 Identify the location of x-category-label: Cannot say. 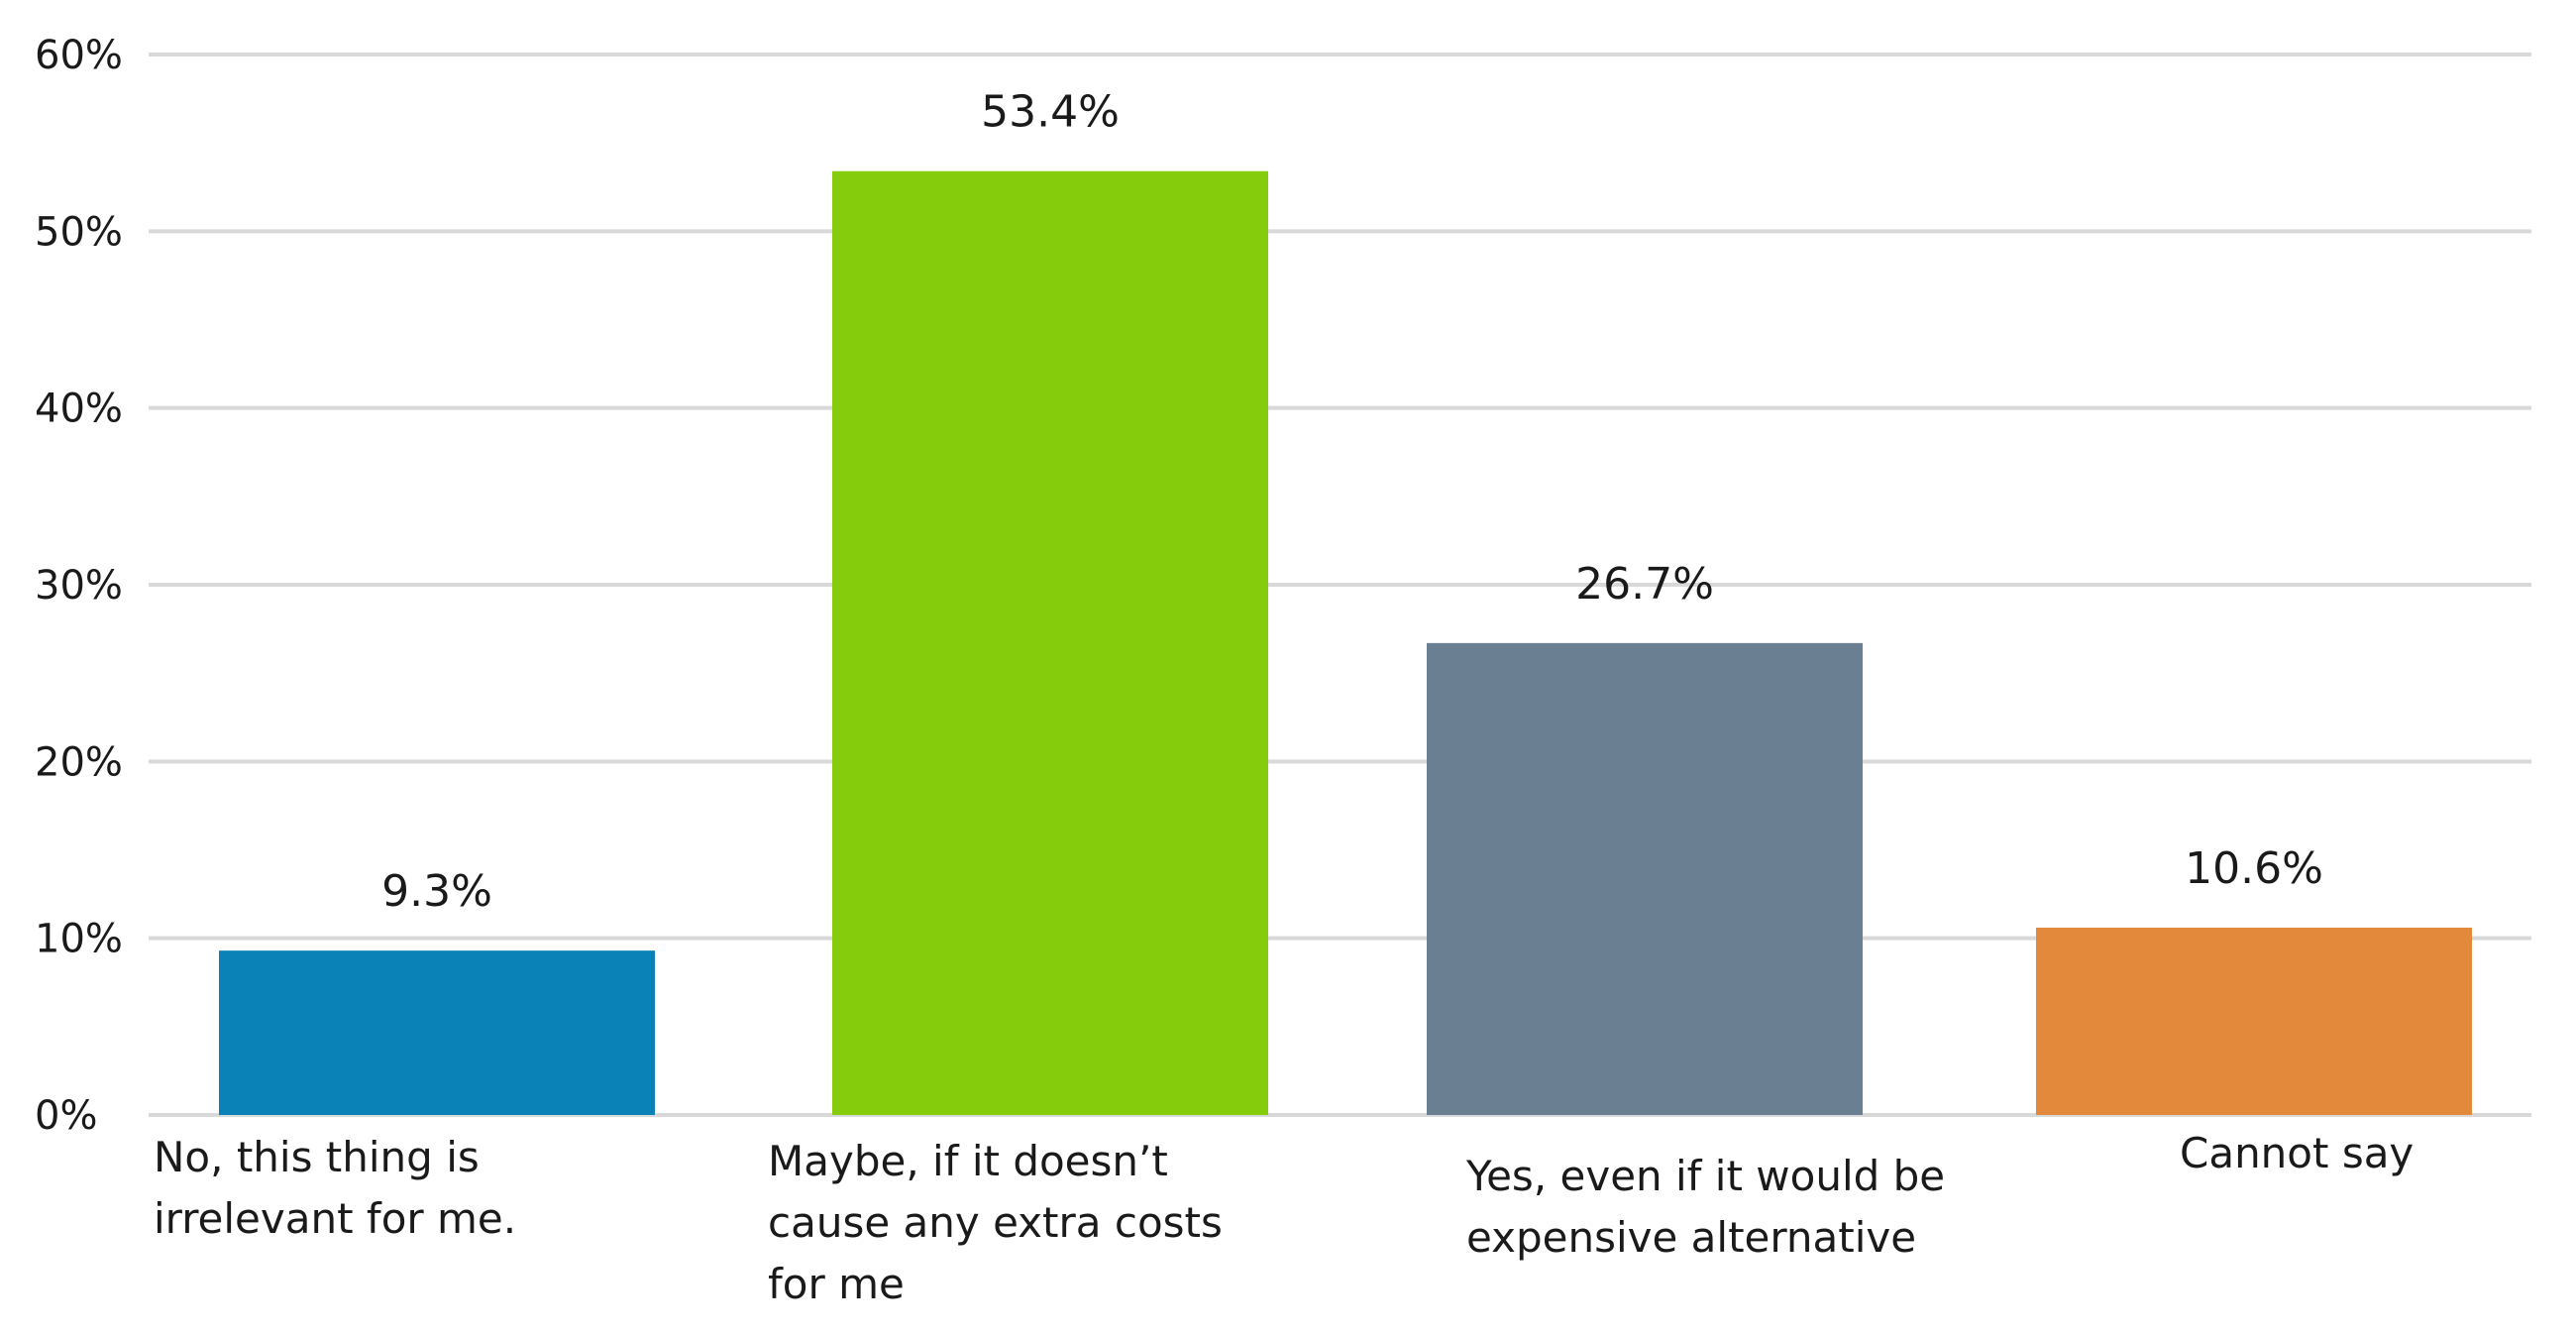
(2297, 1153).